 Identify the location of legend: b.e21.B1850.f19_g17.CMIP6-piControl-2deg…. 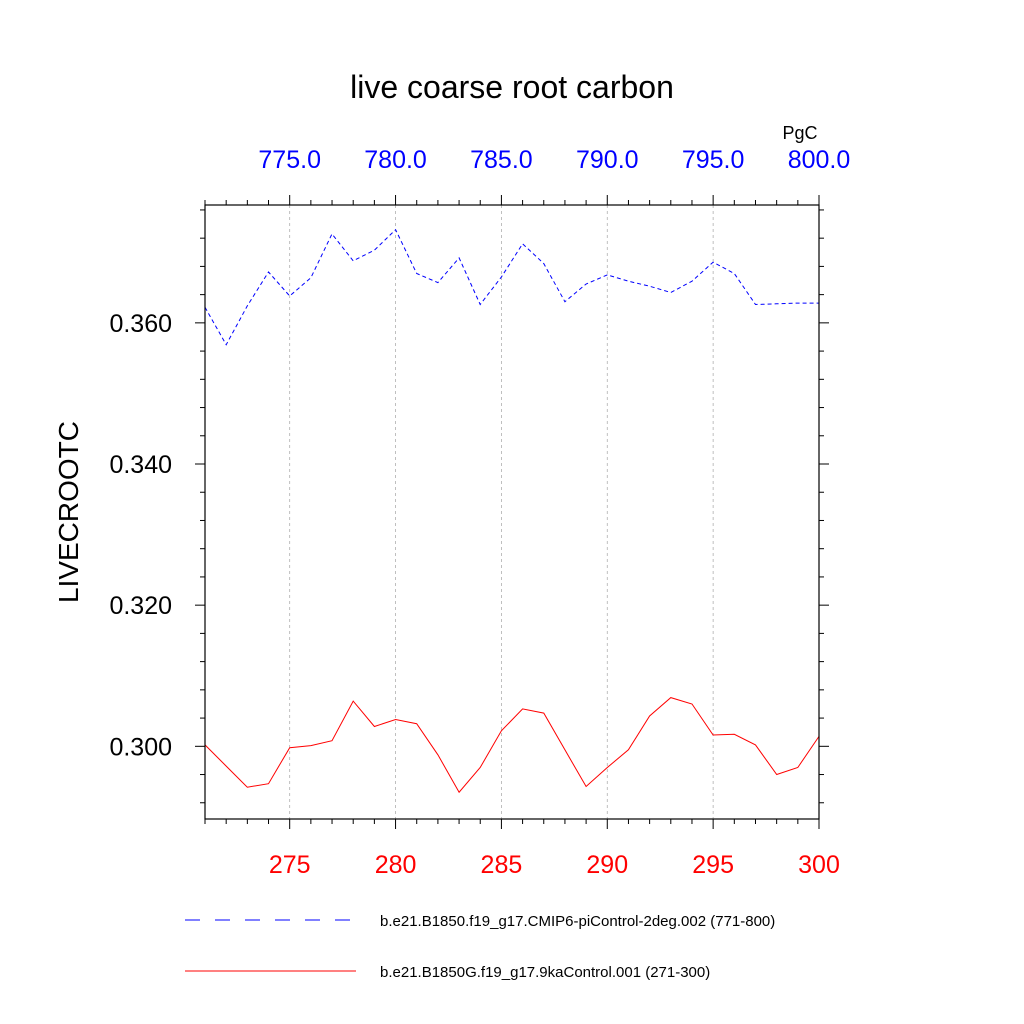
(480, 947).